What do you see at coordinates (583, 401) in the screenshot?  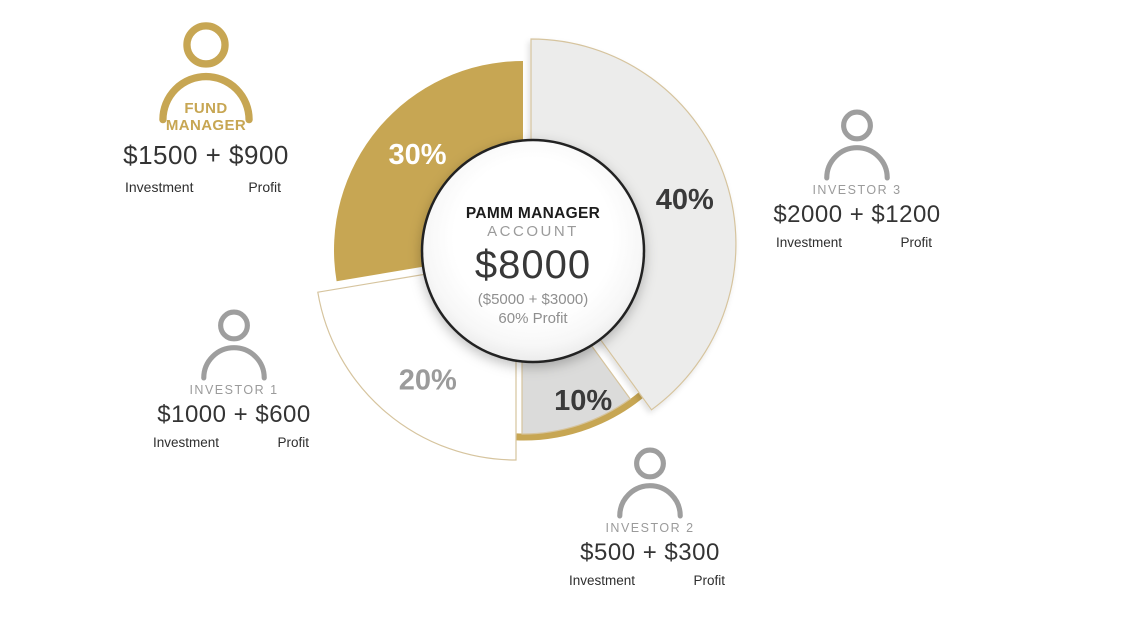 I see `slice-label-10%: 10%` at bounding box center [583, 401].